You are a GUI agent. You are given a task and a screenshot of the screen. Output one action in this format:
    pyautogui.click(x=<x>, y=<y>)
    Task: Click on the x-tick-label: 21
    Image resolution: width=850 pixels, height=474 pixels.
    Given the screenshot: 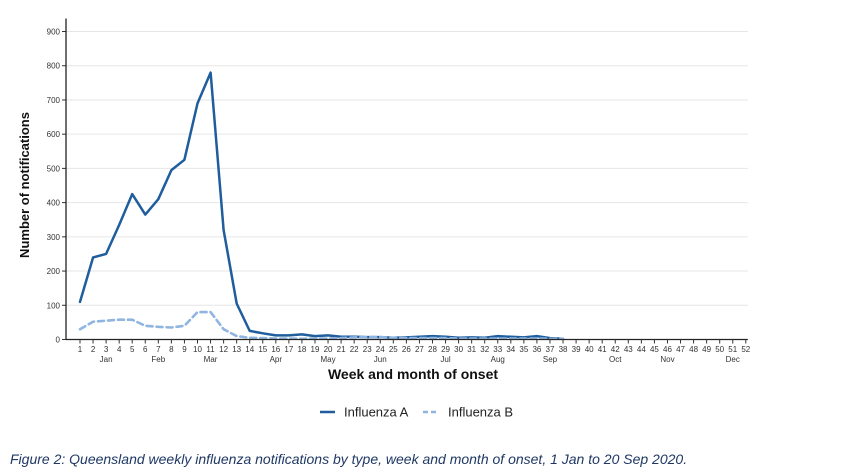 What is the action you would take?
    pyautogui.click(x=341, y=349)
    